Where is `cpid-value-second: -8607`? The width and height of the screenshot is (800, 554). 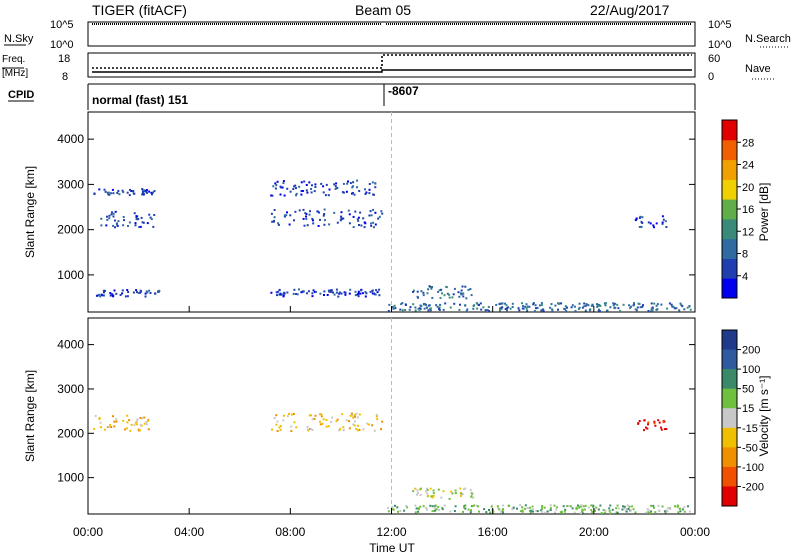
cpid-value-second: -8607 is located at coordinates (403, 91).